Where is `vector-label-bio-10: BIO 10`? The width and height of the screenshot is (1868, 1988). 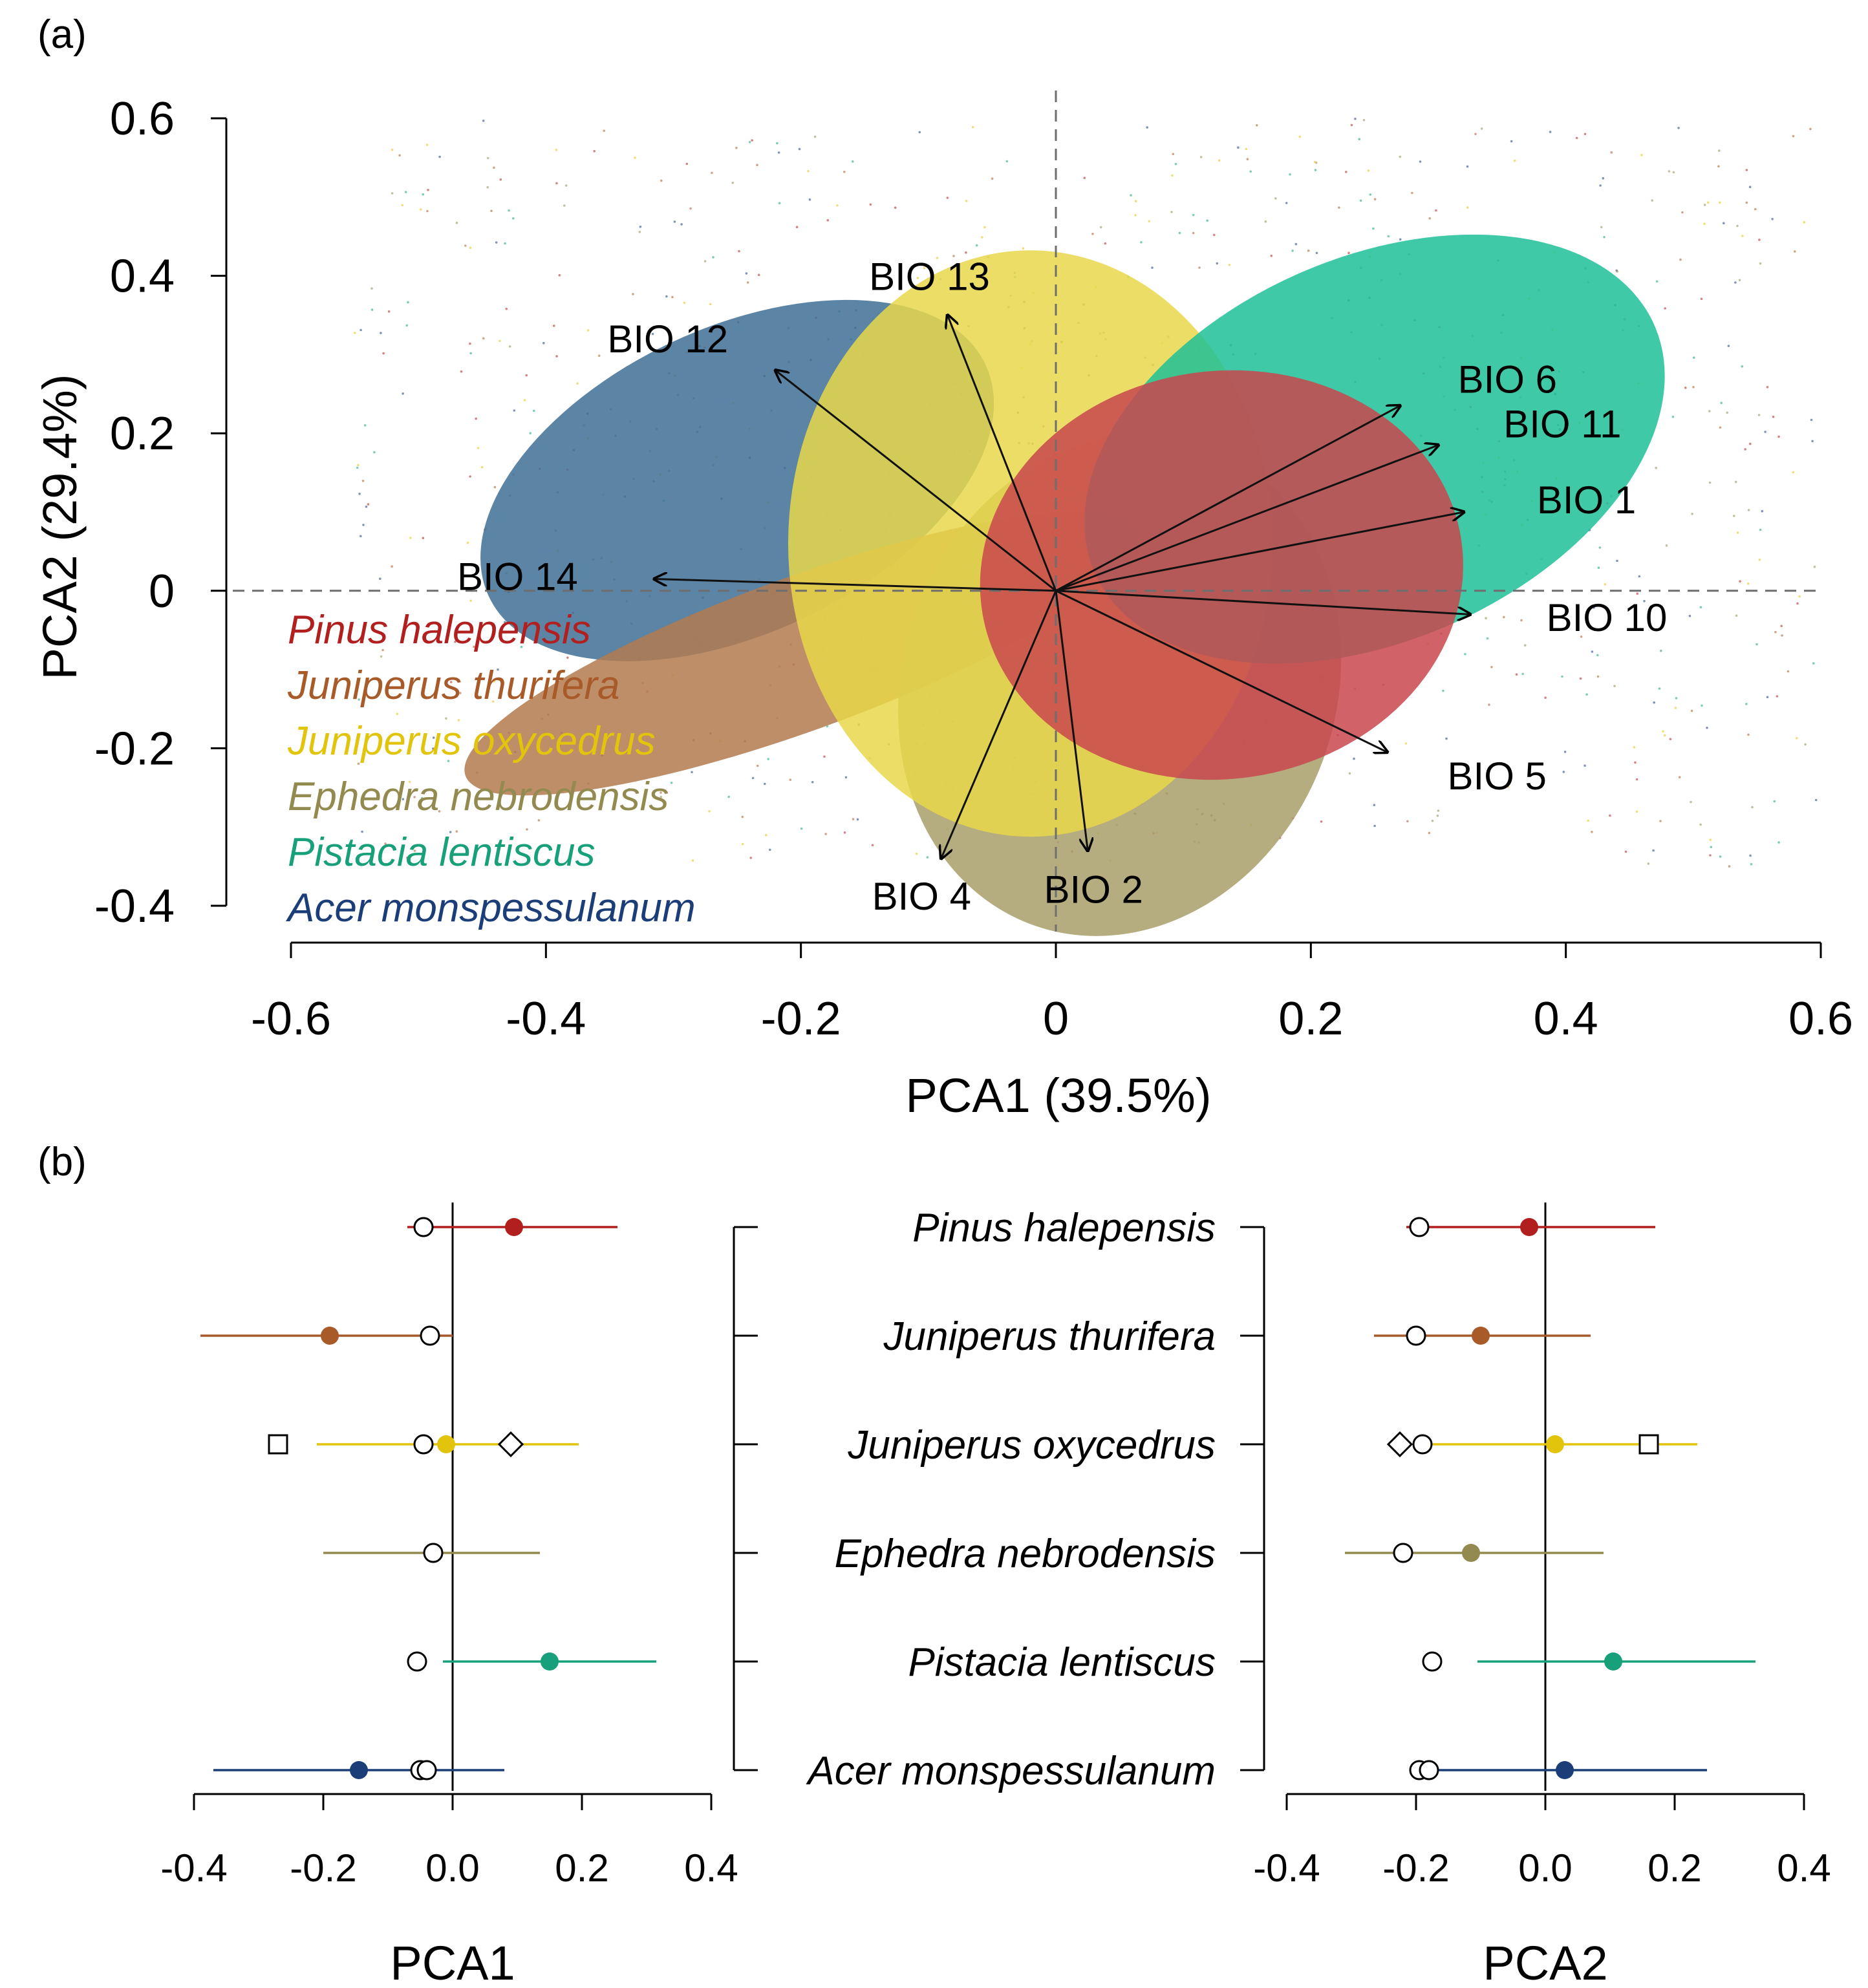 vector-label-bio-10: BIO 10 is located at coordinates (1608, 617).